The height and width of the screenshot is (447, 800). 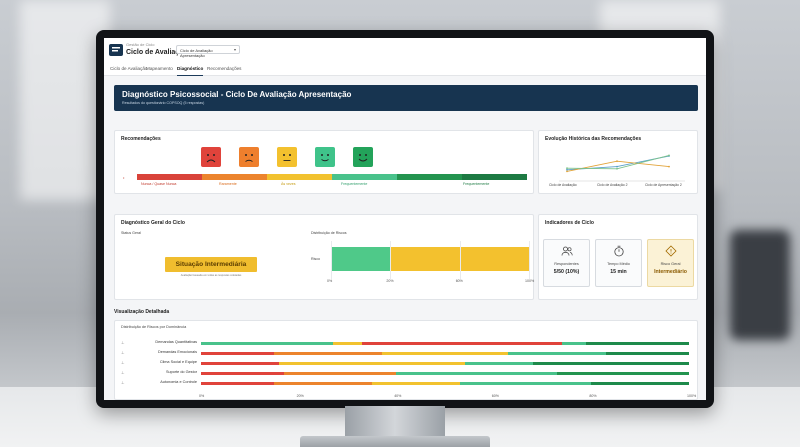 I want to click on monitor-stand, so click(x=395, y=423).